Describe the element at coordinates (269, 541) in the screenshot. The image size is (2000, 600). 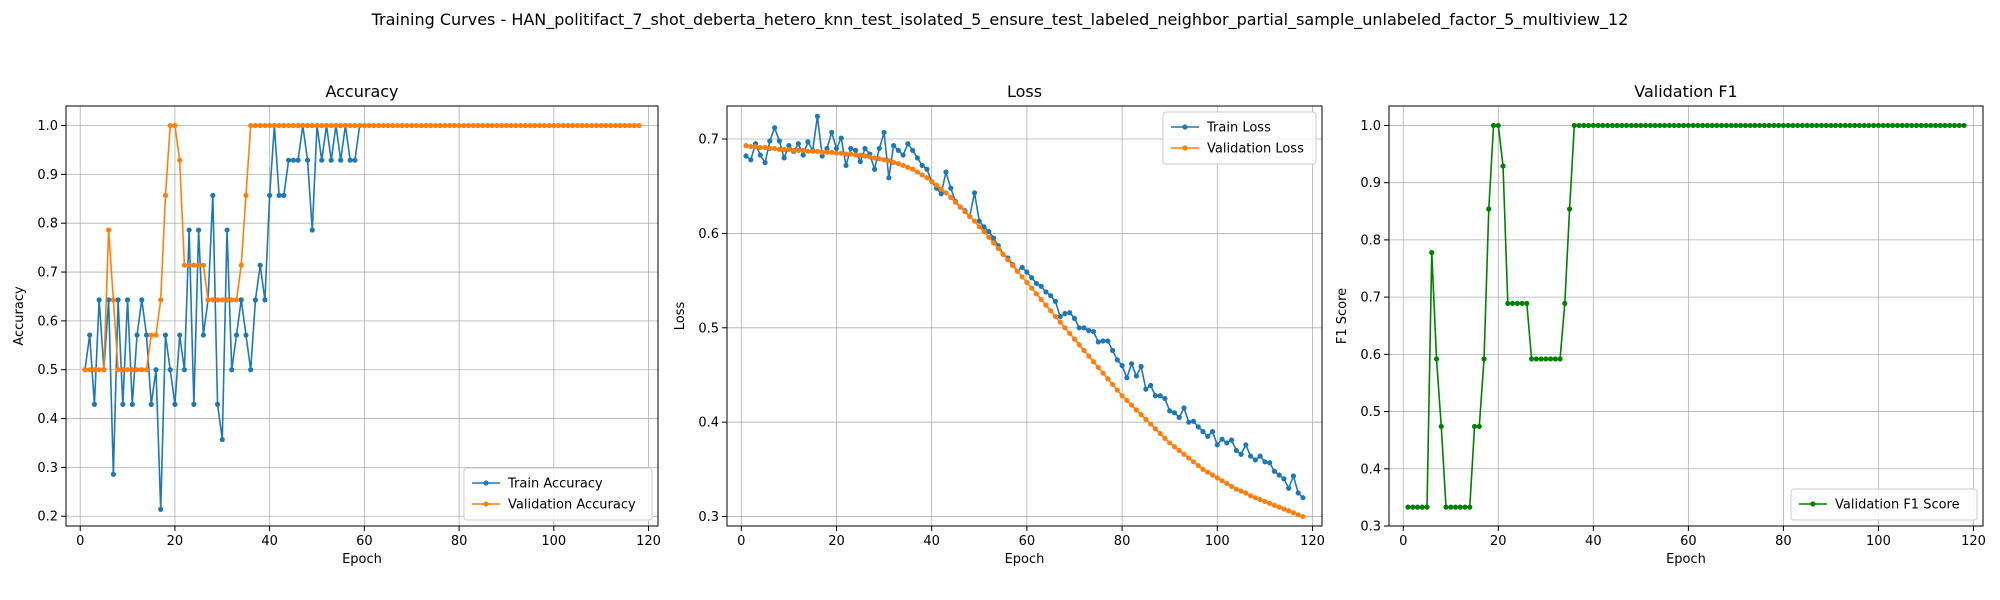
I see `accuracy-x-tick-label: 40` at that location.